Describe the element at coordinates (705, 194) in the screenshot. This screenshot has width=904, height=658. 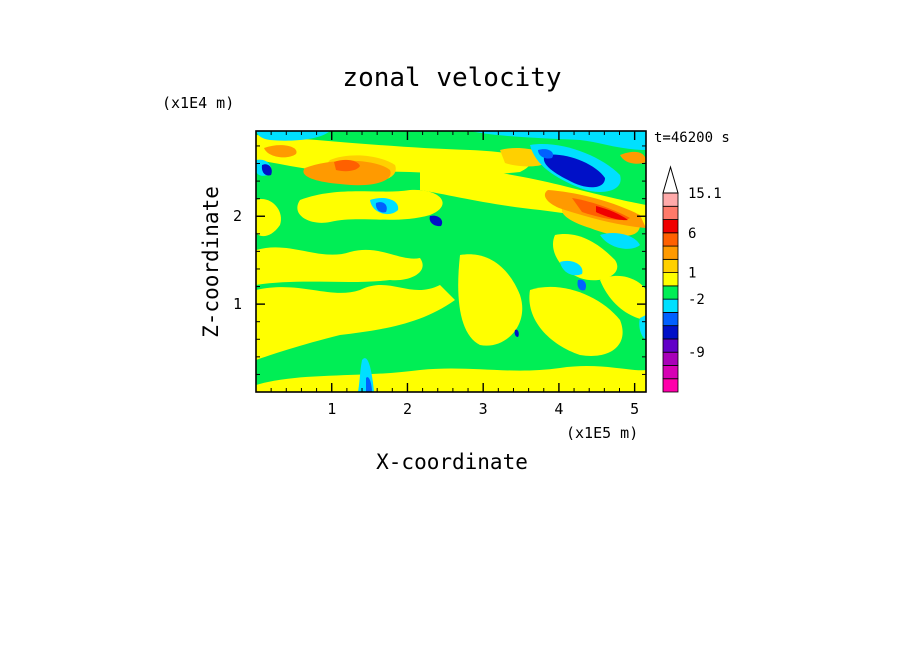
I see `colorbar-label: 15.1` at that location.